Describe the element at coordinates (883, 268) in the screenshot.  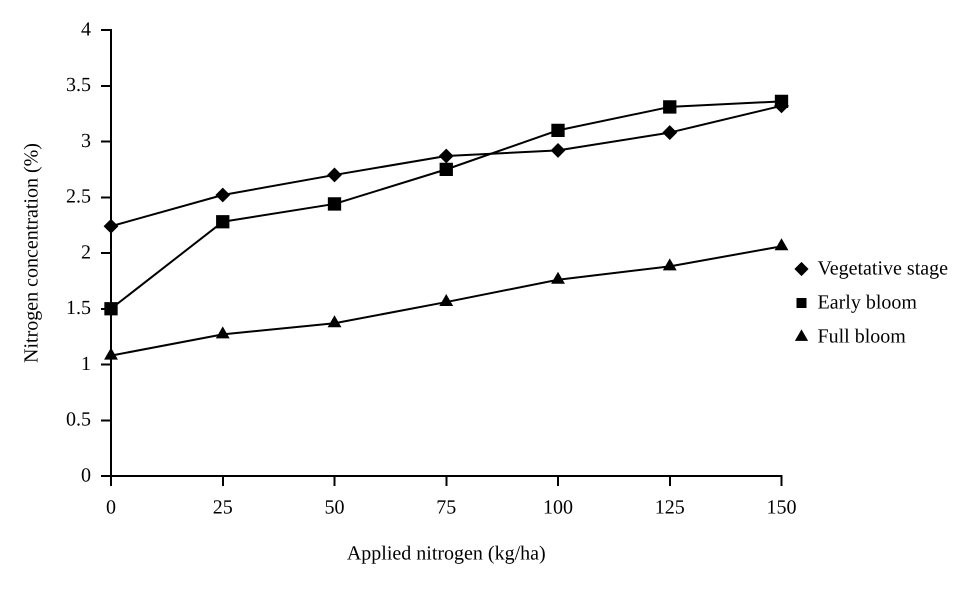
I see `legend-label: Vegetative stage` at that location.